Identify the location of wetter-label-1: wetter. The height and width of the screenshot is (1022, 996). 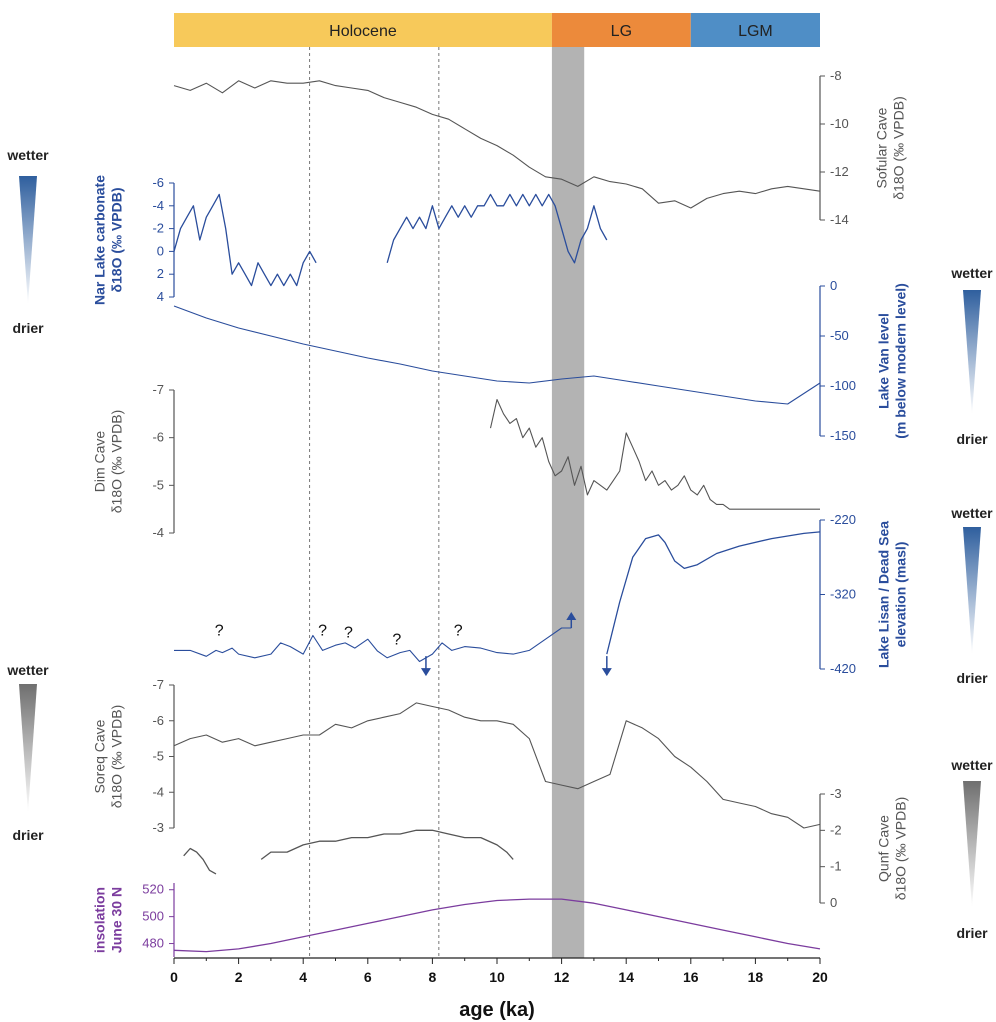
(971, 273).